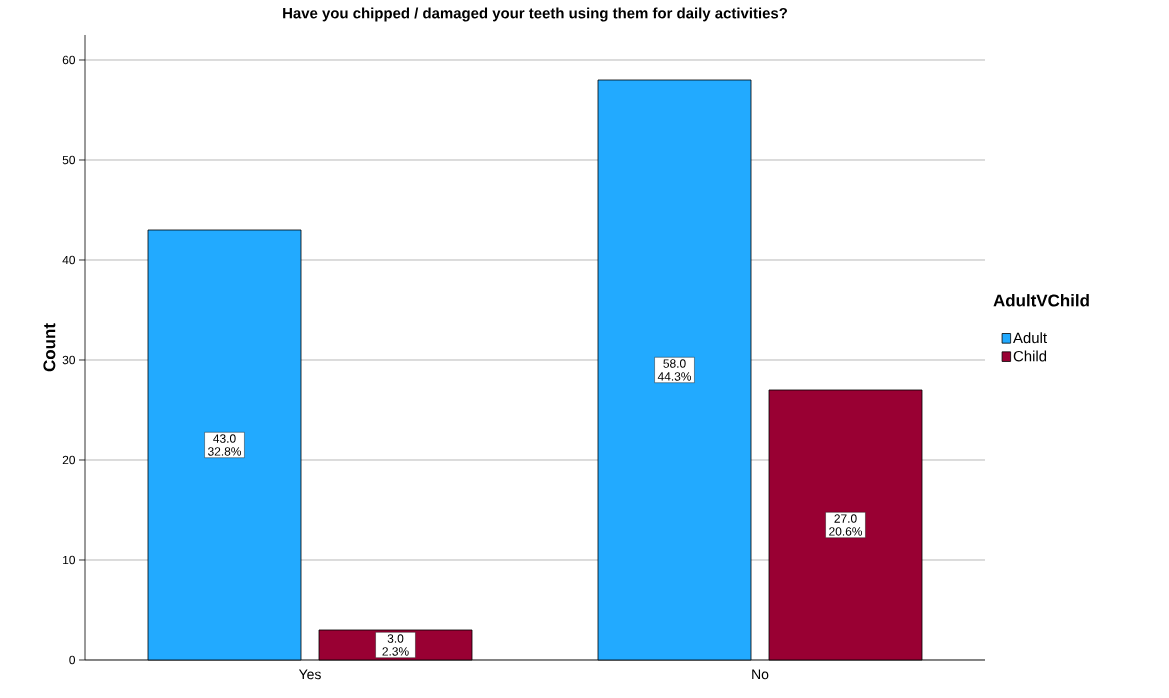  Describe the element at coordinates (69, 360) in the screenshot. I see `y-tick-label: 30` at that location.